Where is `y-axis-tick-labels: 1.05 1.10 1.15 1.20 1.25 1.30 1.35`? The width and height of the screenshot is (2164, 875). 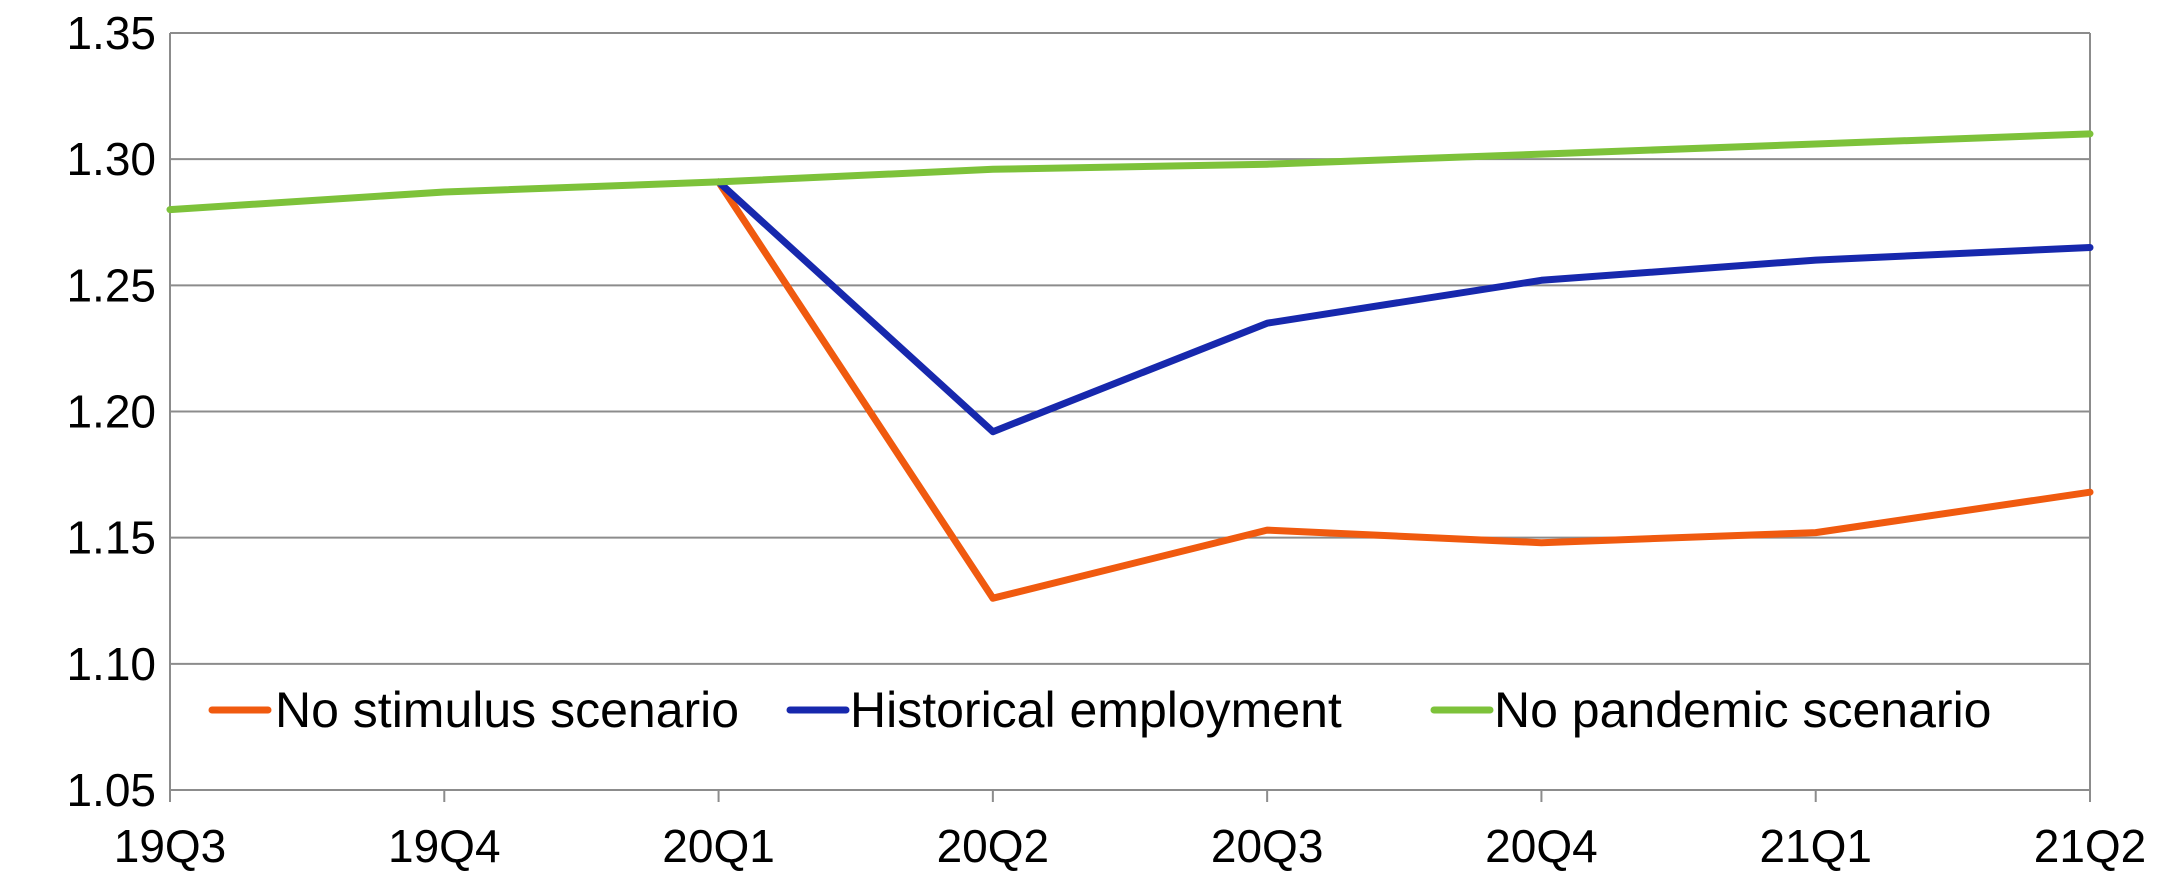 y-axis-tick-labels: 1.05 1.10 1.15 1.20 1.25 1.30 1.35 is located at coordinates (111, 411).